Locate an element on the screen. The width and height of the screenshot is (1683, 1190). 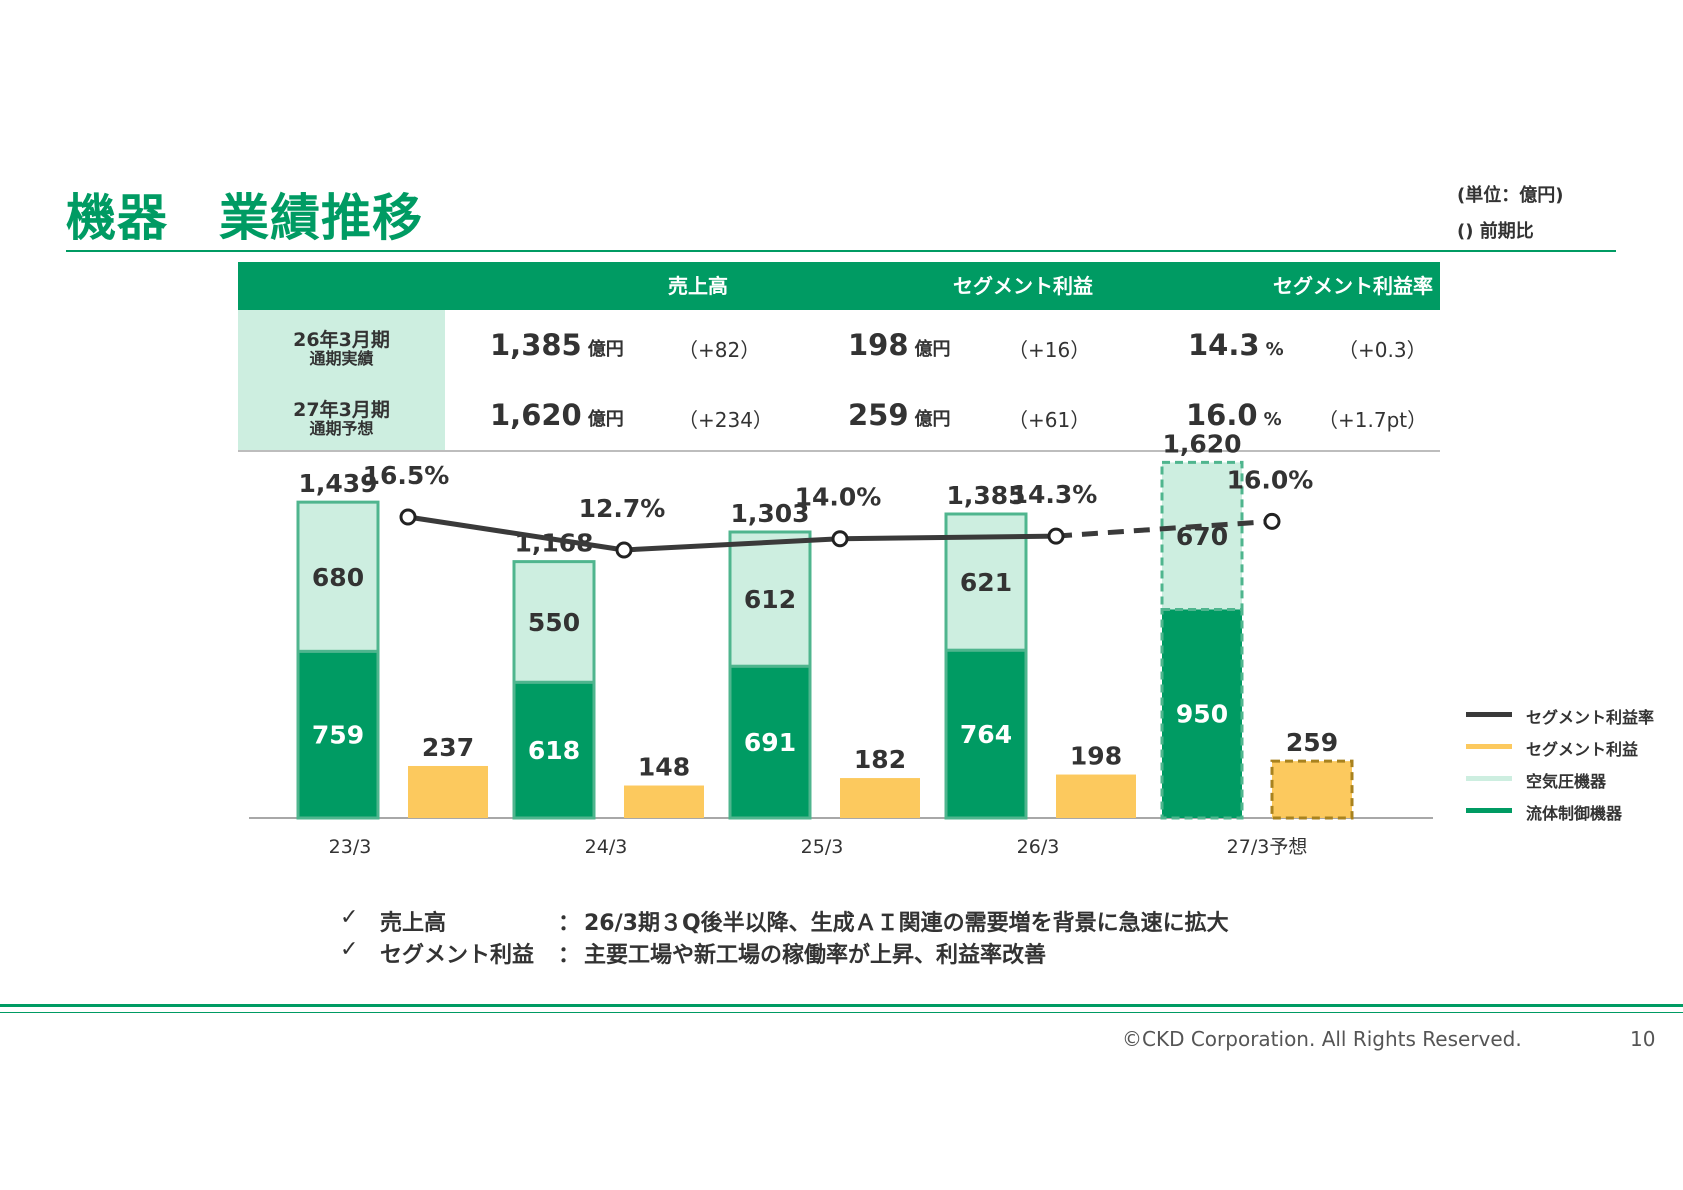
footer-divider is located at coordinates (841, 1005).